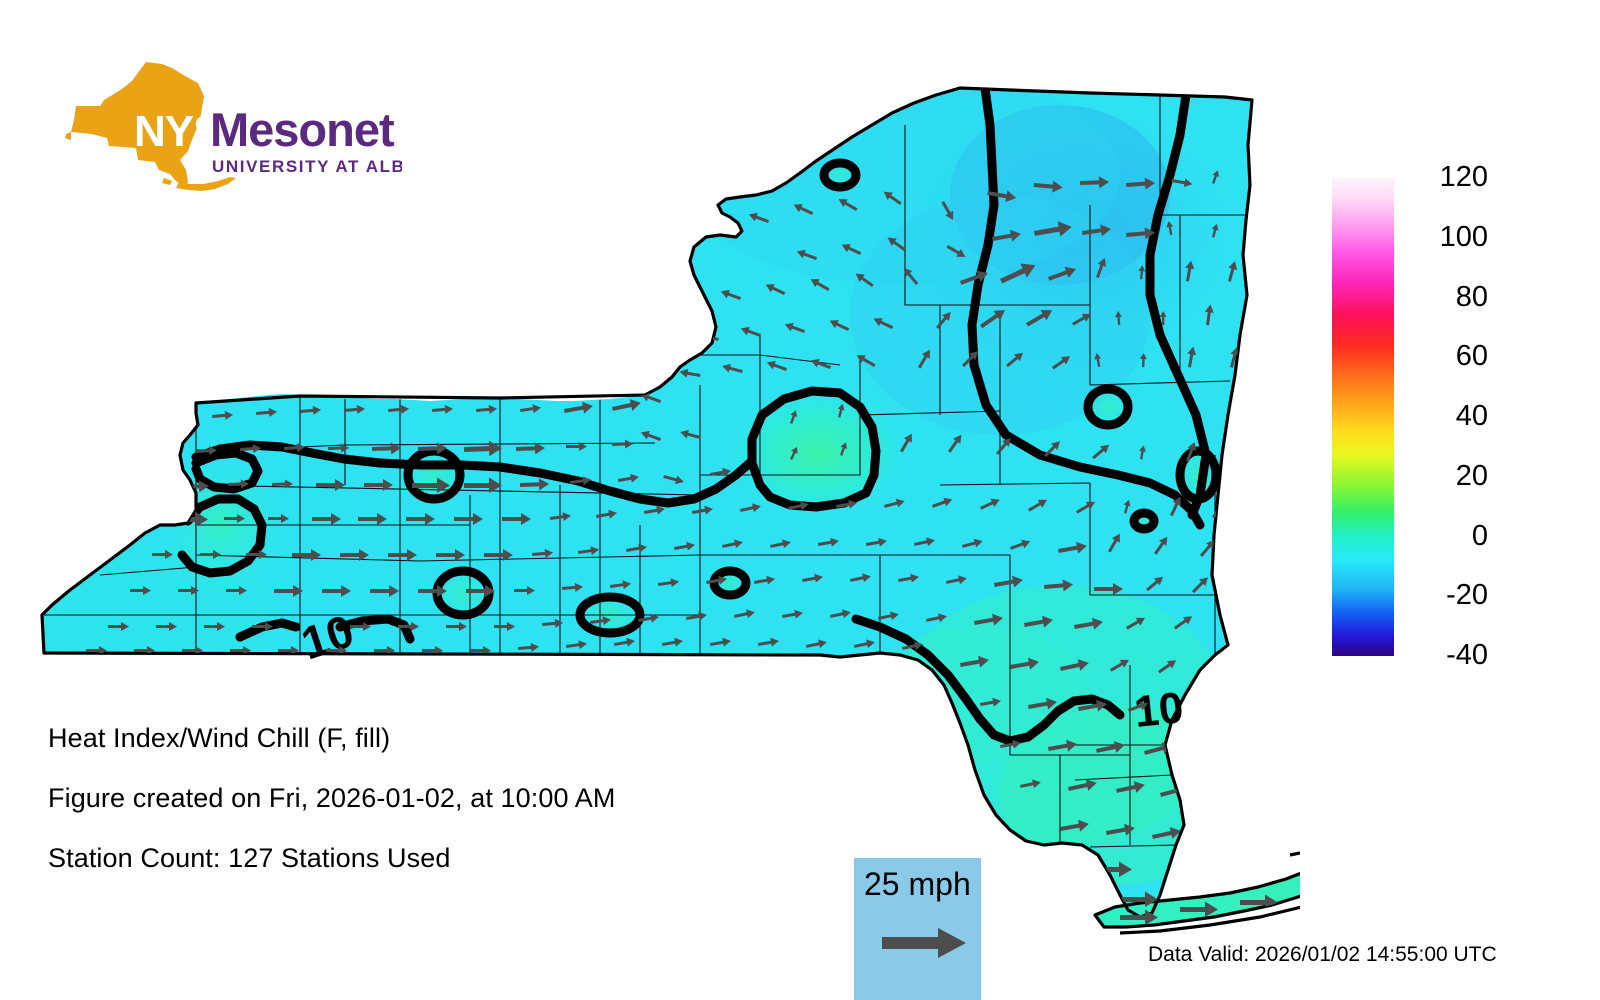 The height and width of the screenshot is (1000, 1600). What do you see at coordinates (1471, 356) in the screenshot?
I see `colorbar-tick-60: 60` at bounding box center [1471, 356].